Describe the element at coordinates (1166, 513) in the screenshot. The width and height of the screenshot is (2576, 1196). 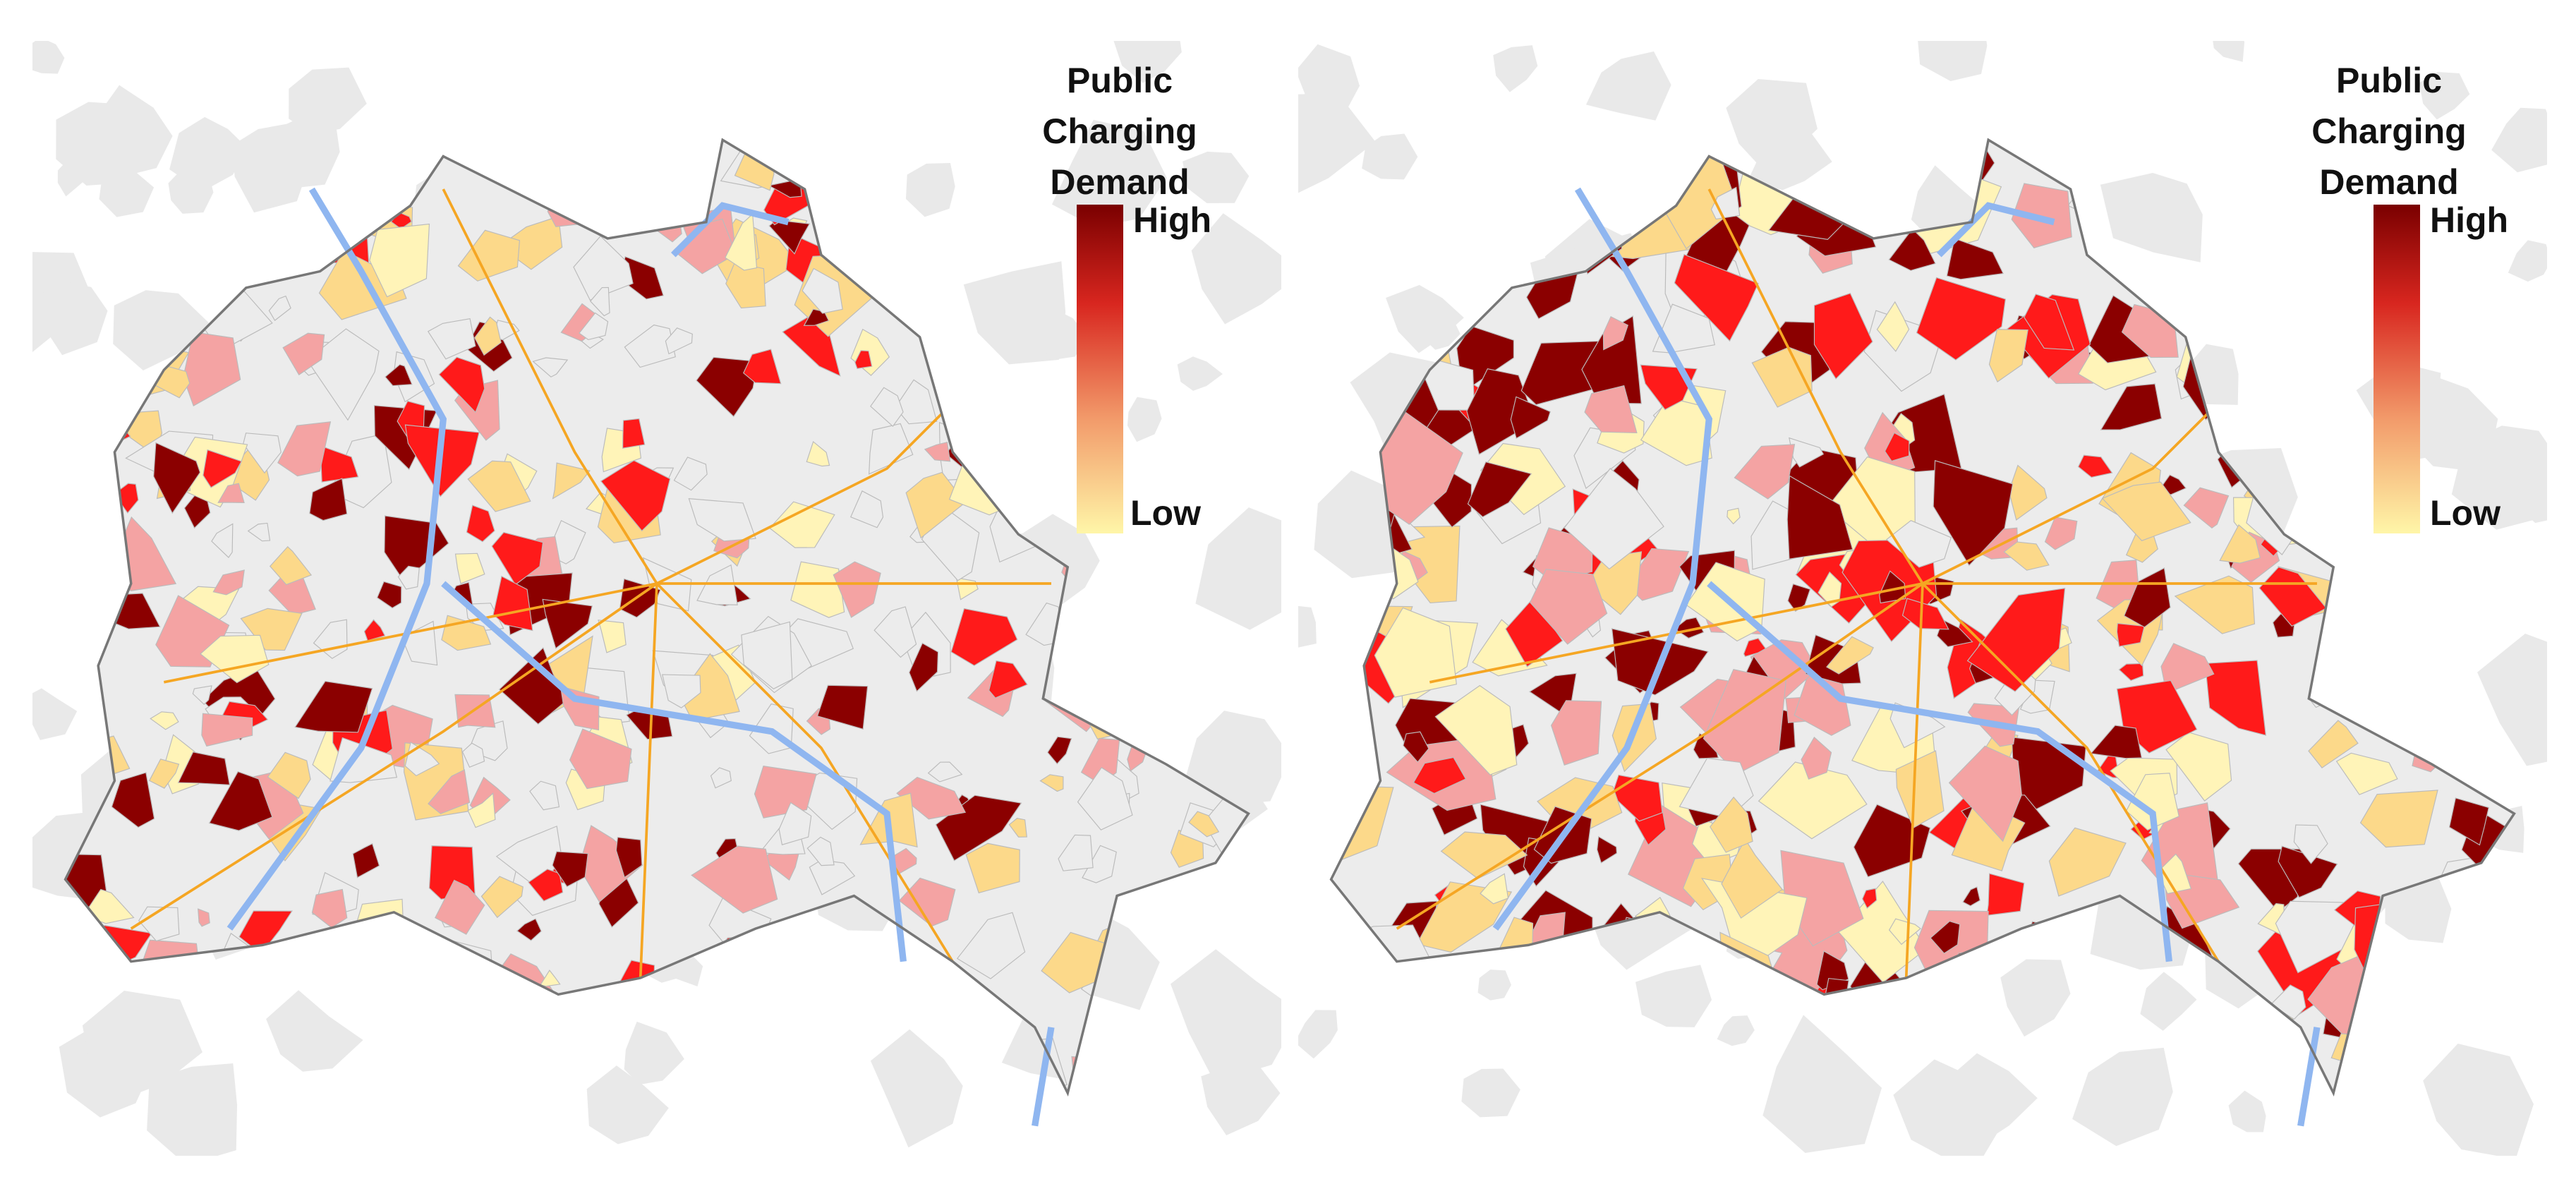
I see `legend-low: Low` at that location.